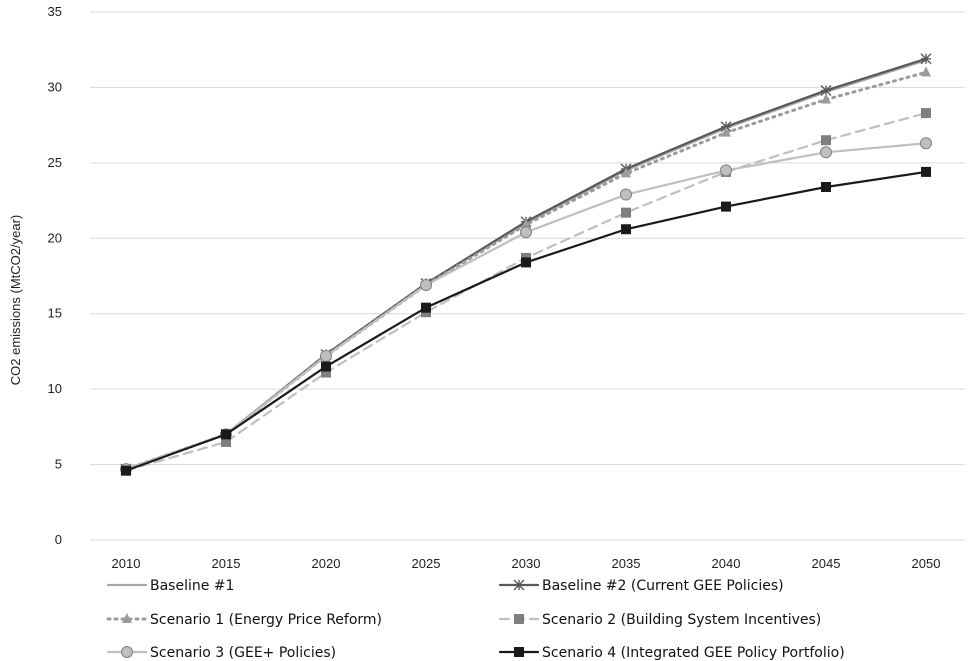 The width and height of the screenshot is (974, 661). I want to click on y-tick-label: 20, so click(55, 237).